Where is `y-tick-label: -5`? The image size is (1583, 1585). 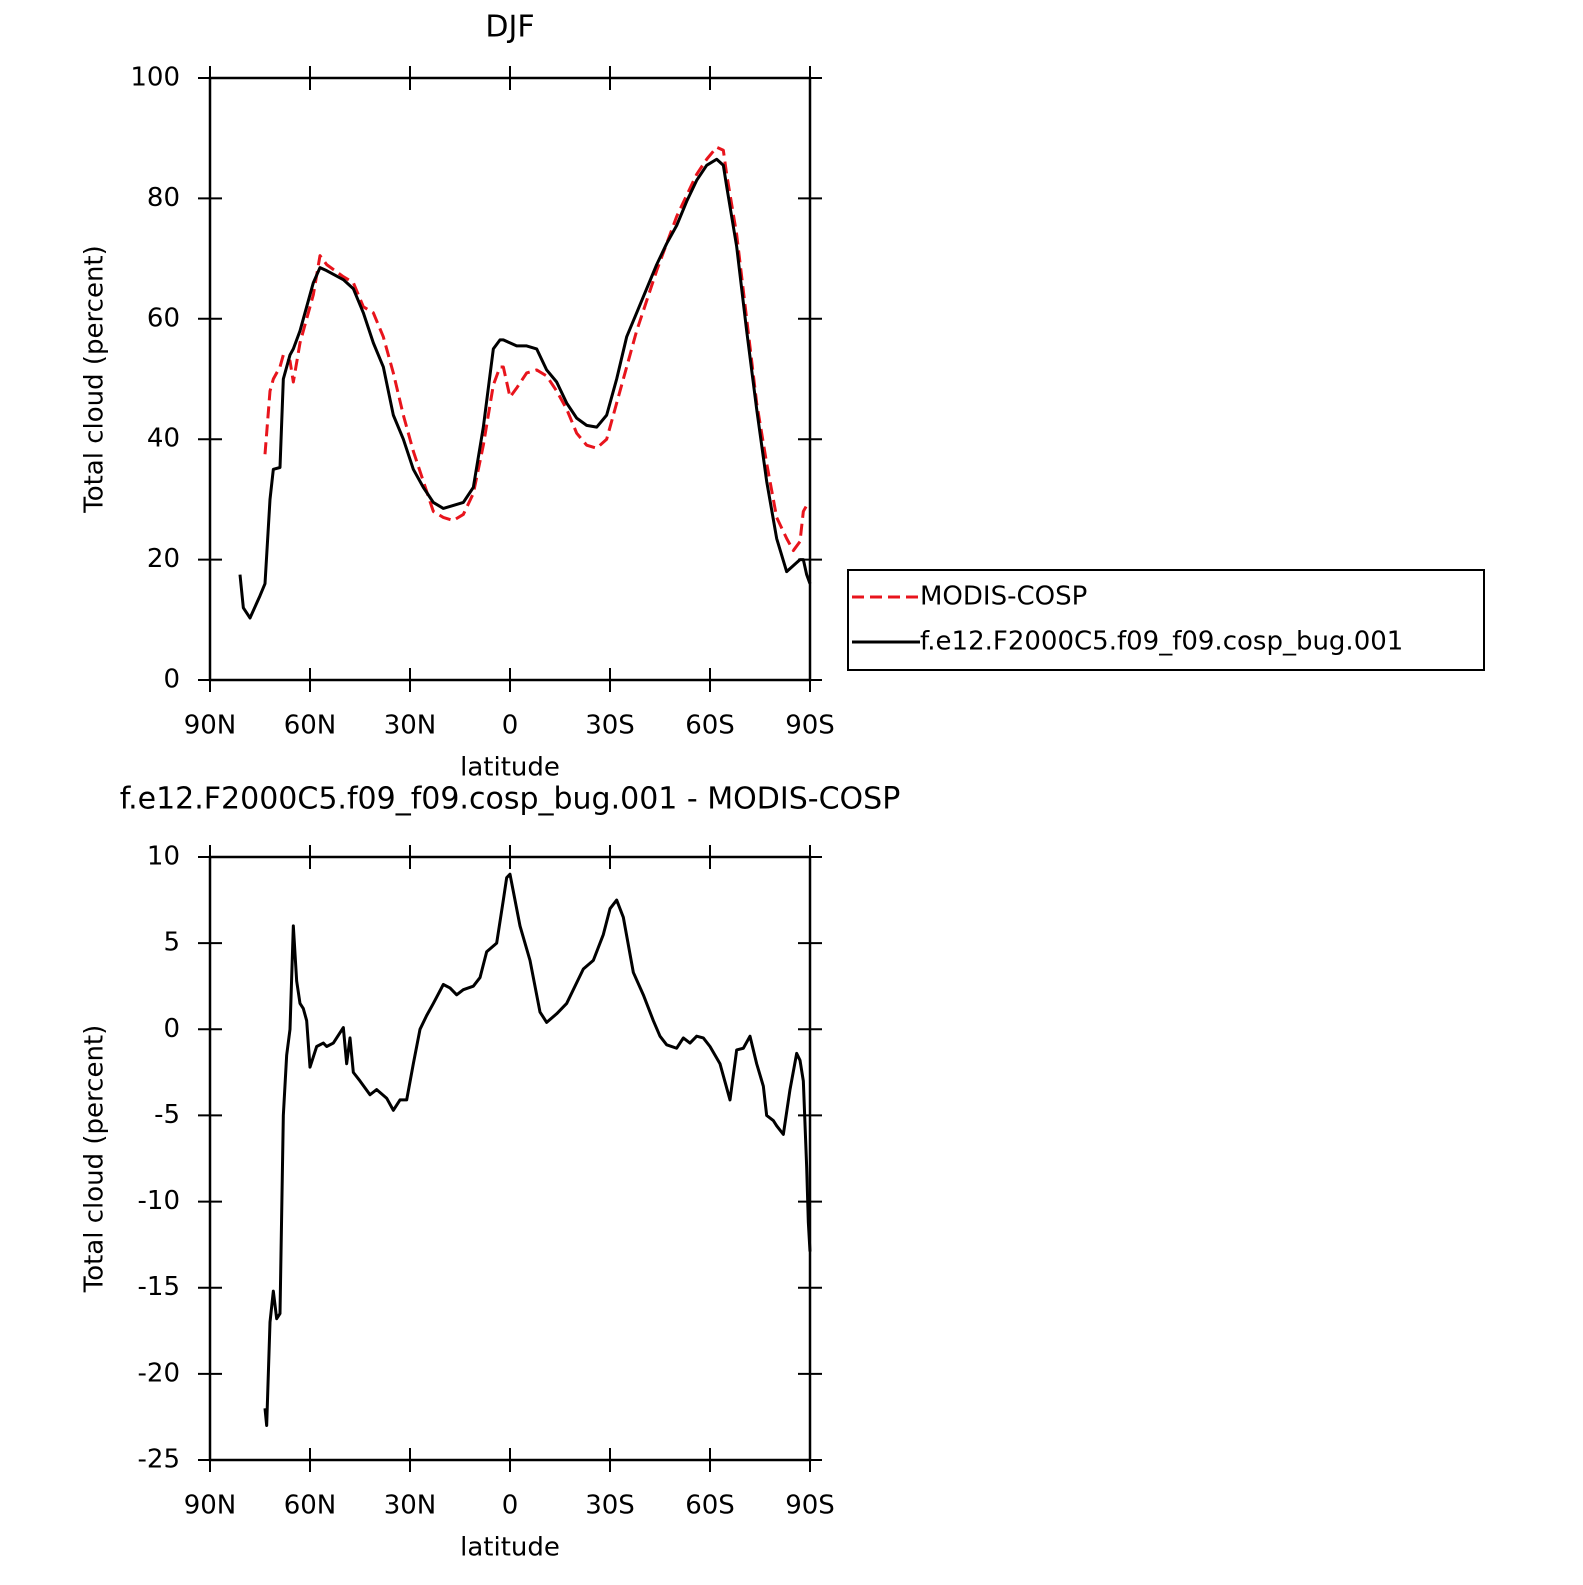 y-tick-label: -5 is located at coordinates (167, 1115).